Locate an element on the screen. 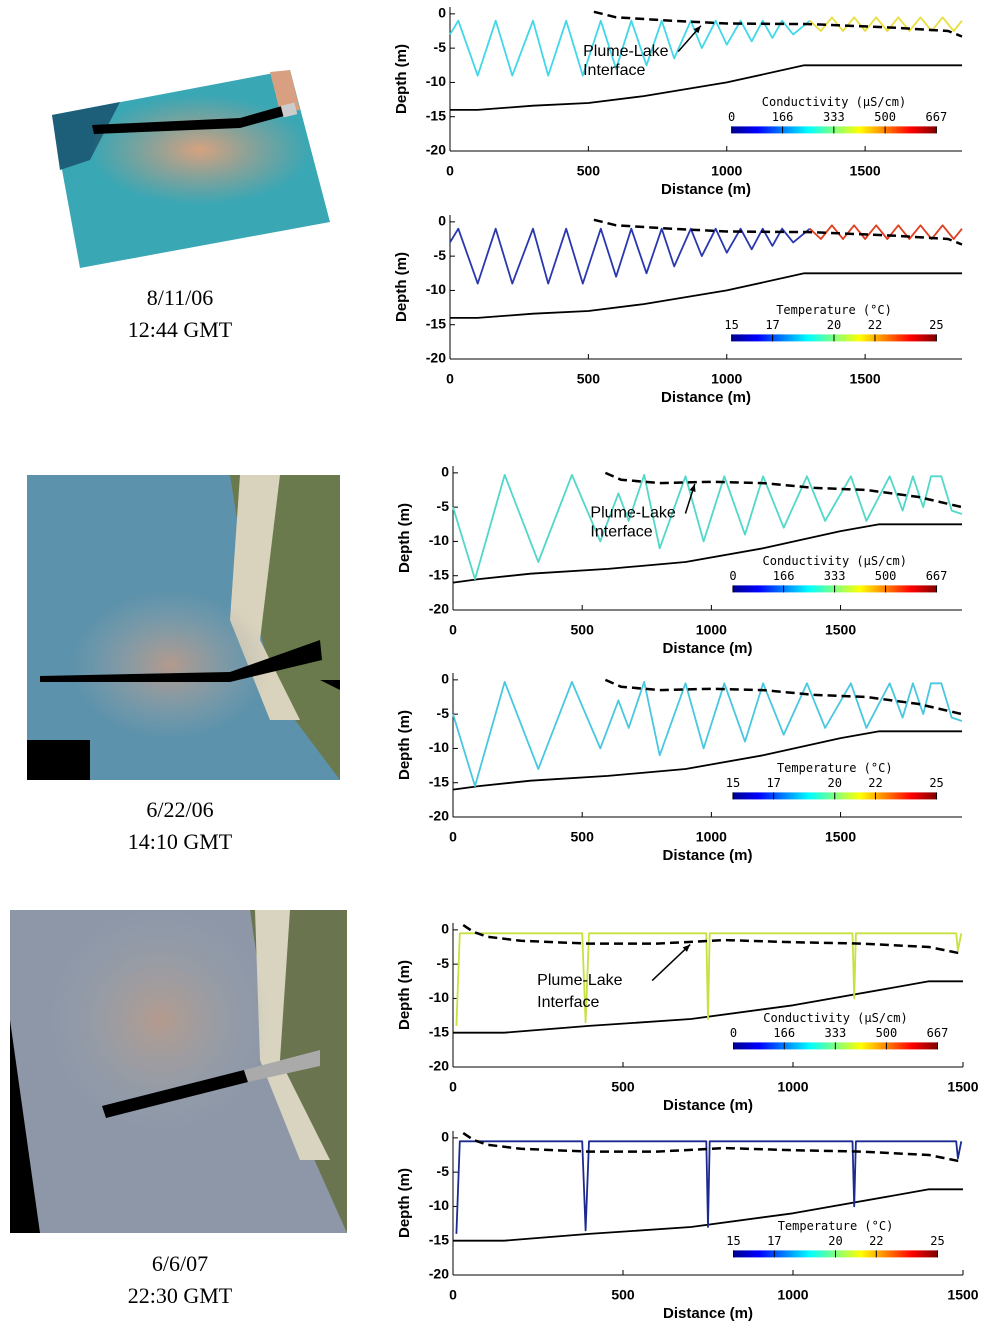  colorbar-tick-label: 17 is located at coordinates (772, 325).